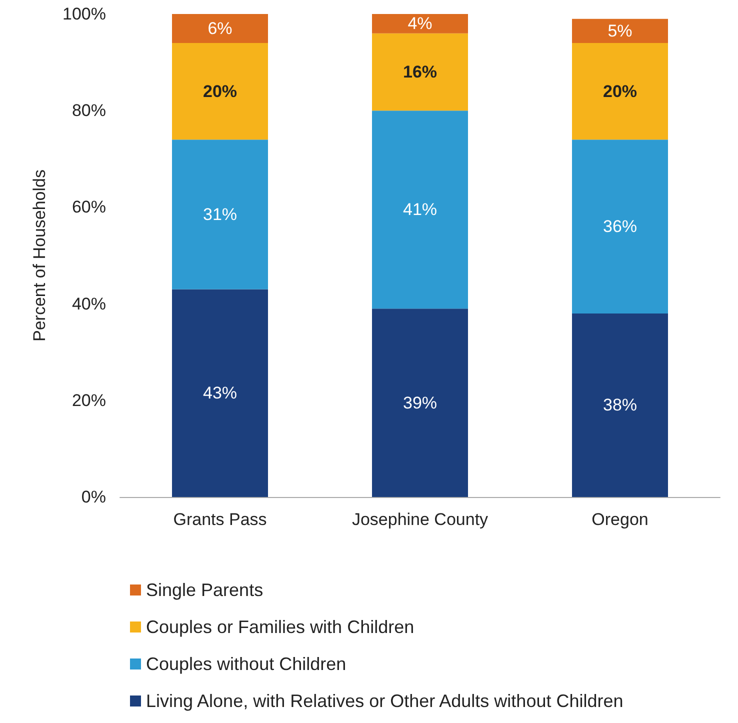 This screenshot has width=738, height=723. What do you see at coordinates (385, 701) in the screenshot?
I see `legend-label: Living Alone, with Relatives or Other Adults without Children` at bounding box center [385, 701].